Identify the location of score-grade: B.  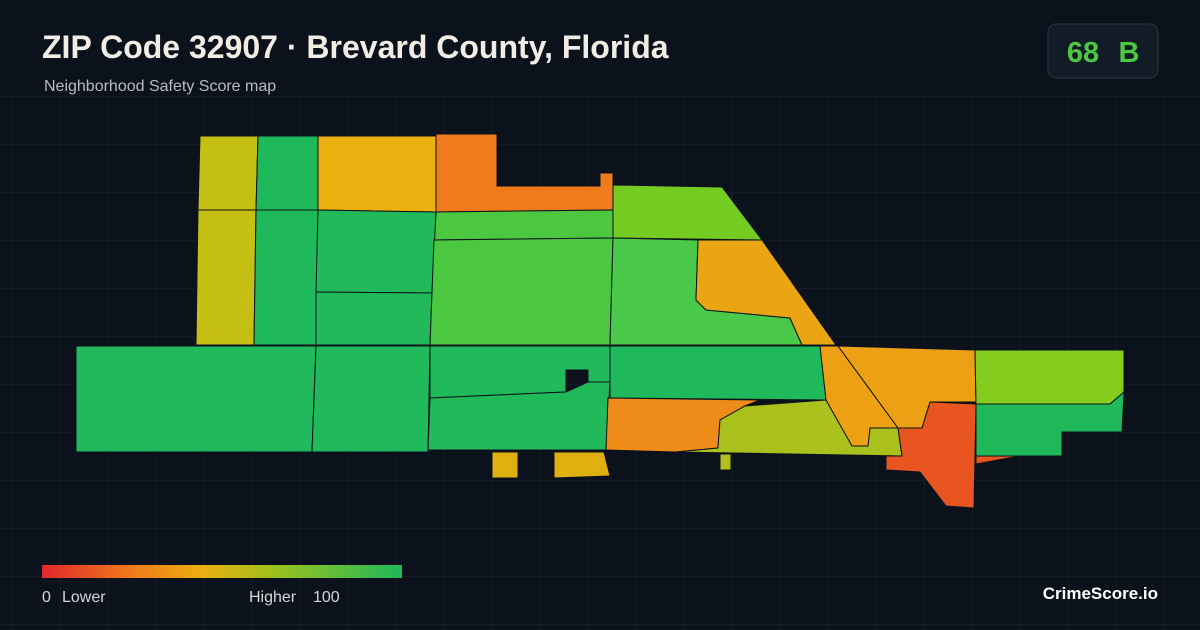
(1129, 53).